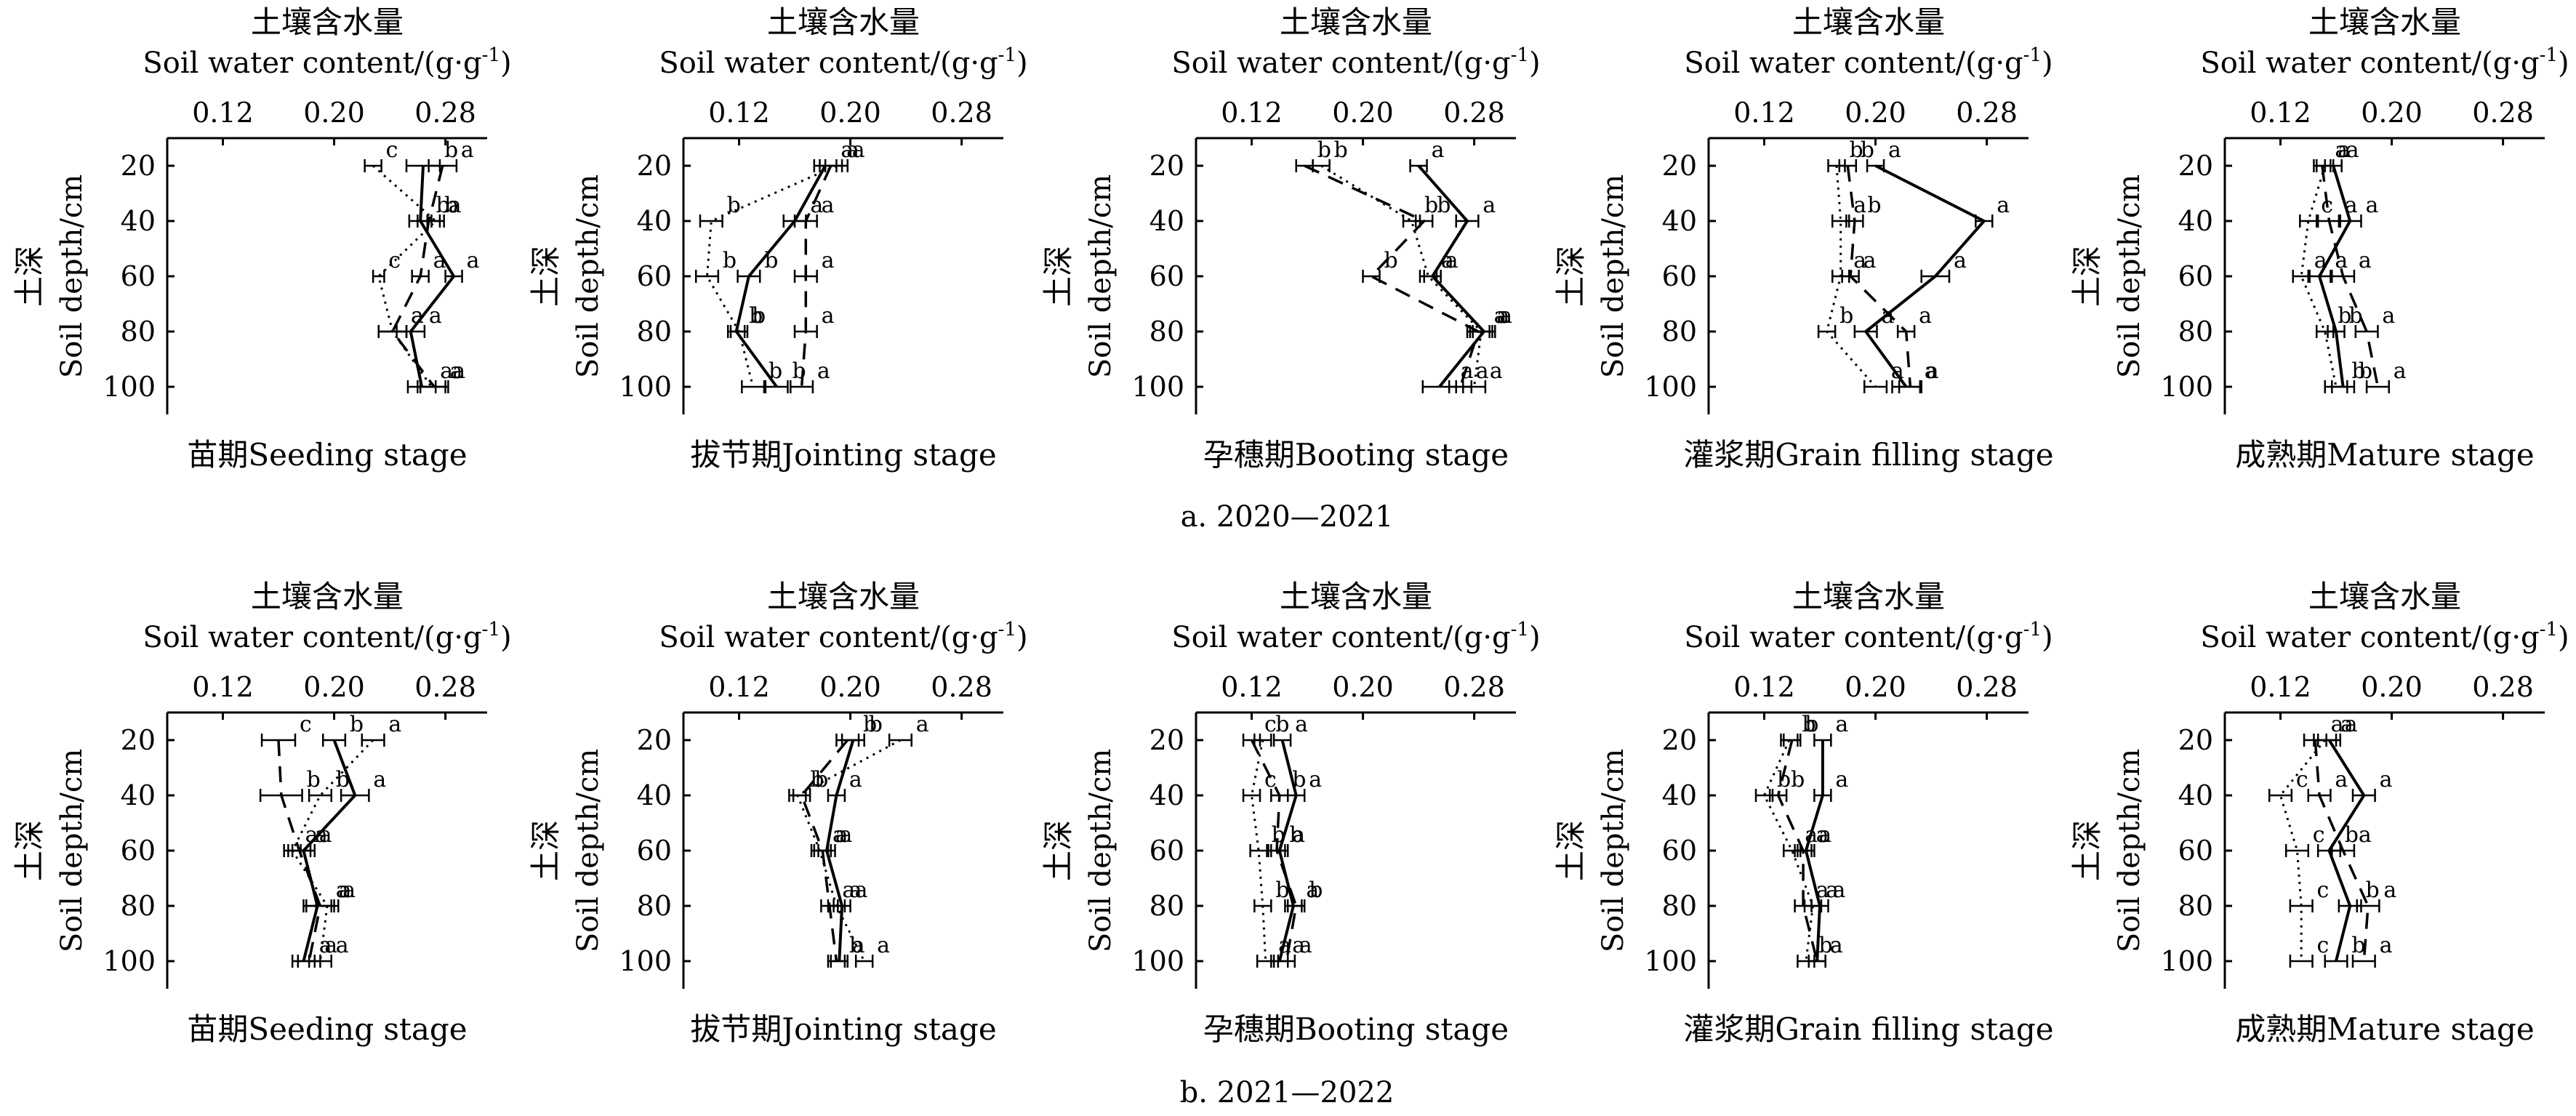 The height and width of the screenshot is (1116, 2576). Describe the element at coordinates (2319, 276) in the screenshot. I see `series-line` at that location.